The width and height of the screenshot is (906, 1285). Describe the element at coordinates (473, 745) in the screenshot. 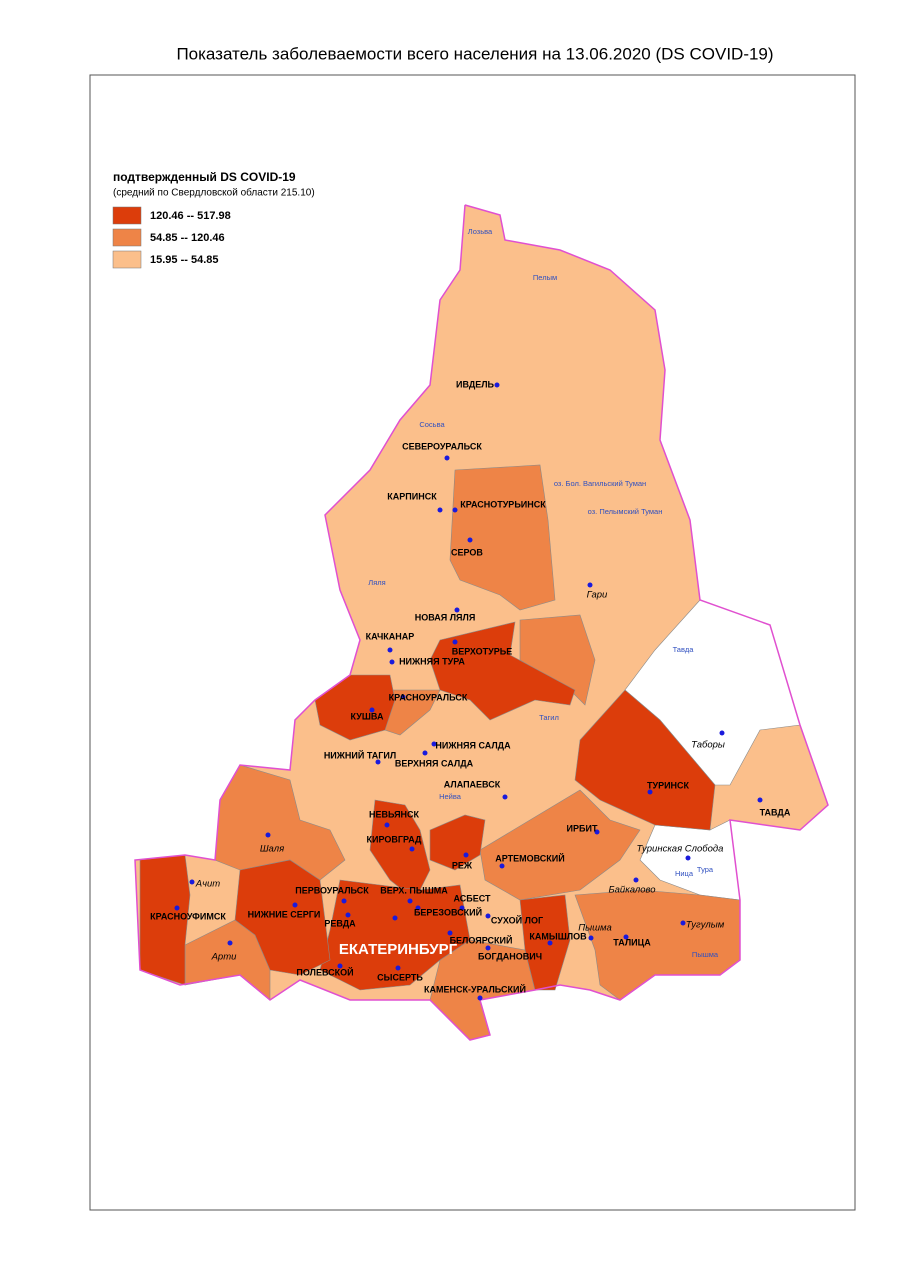

I see `place-label: НИЖНЯЯ САЛДА` at that location.